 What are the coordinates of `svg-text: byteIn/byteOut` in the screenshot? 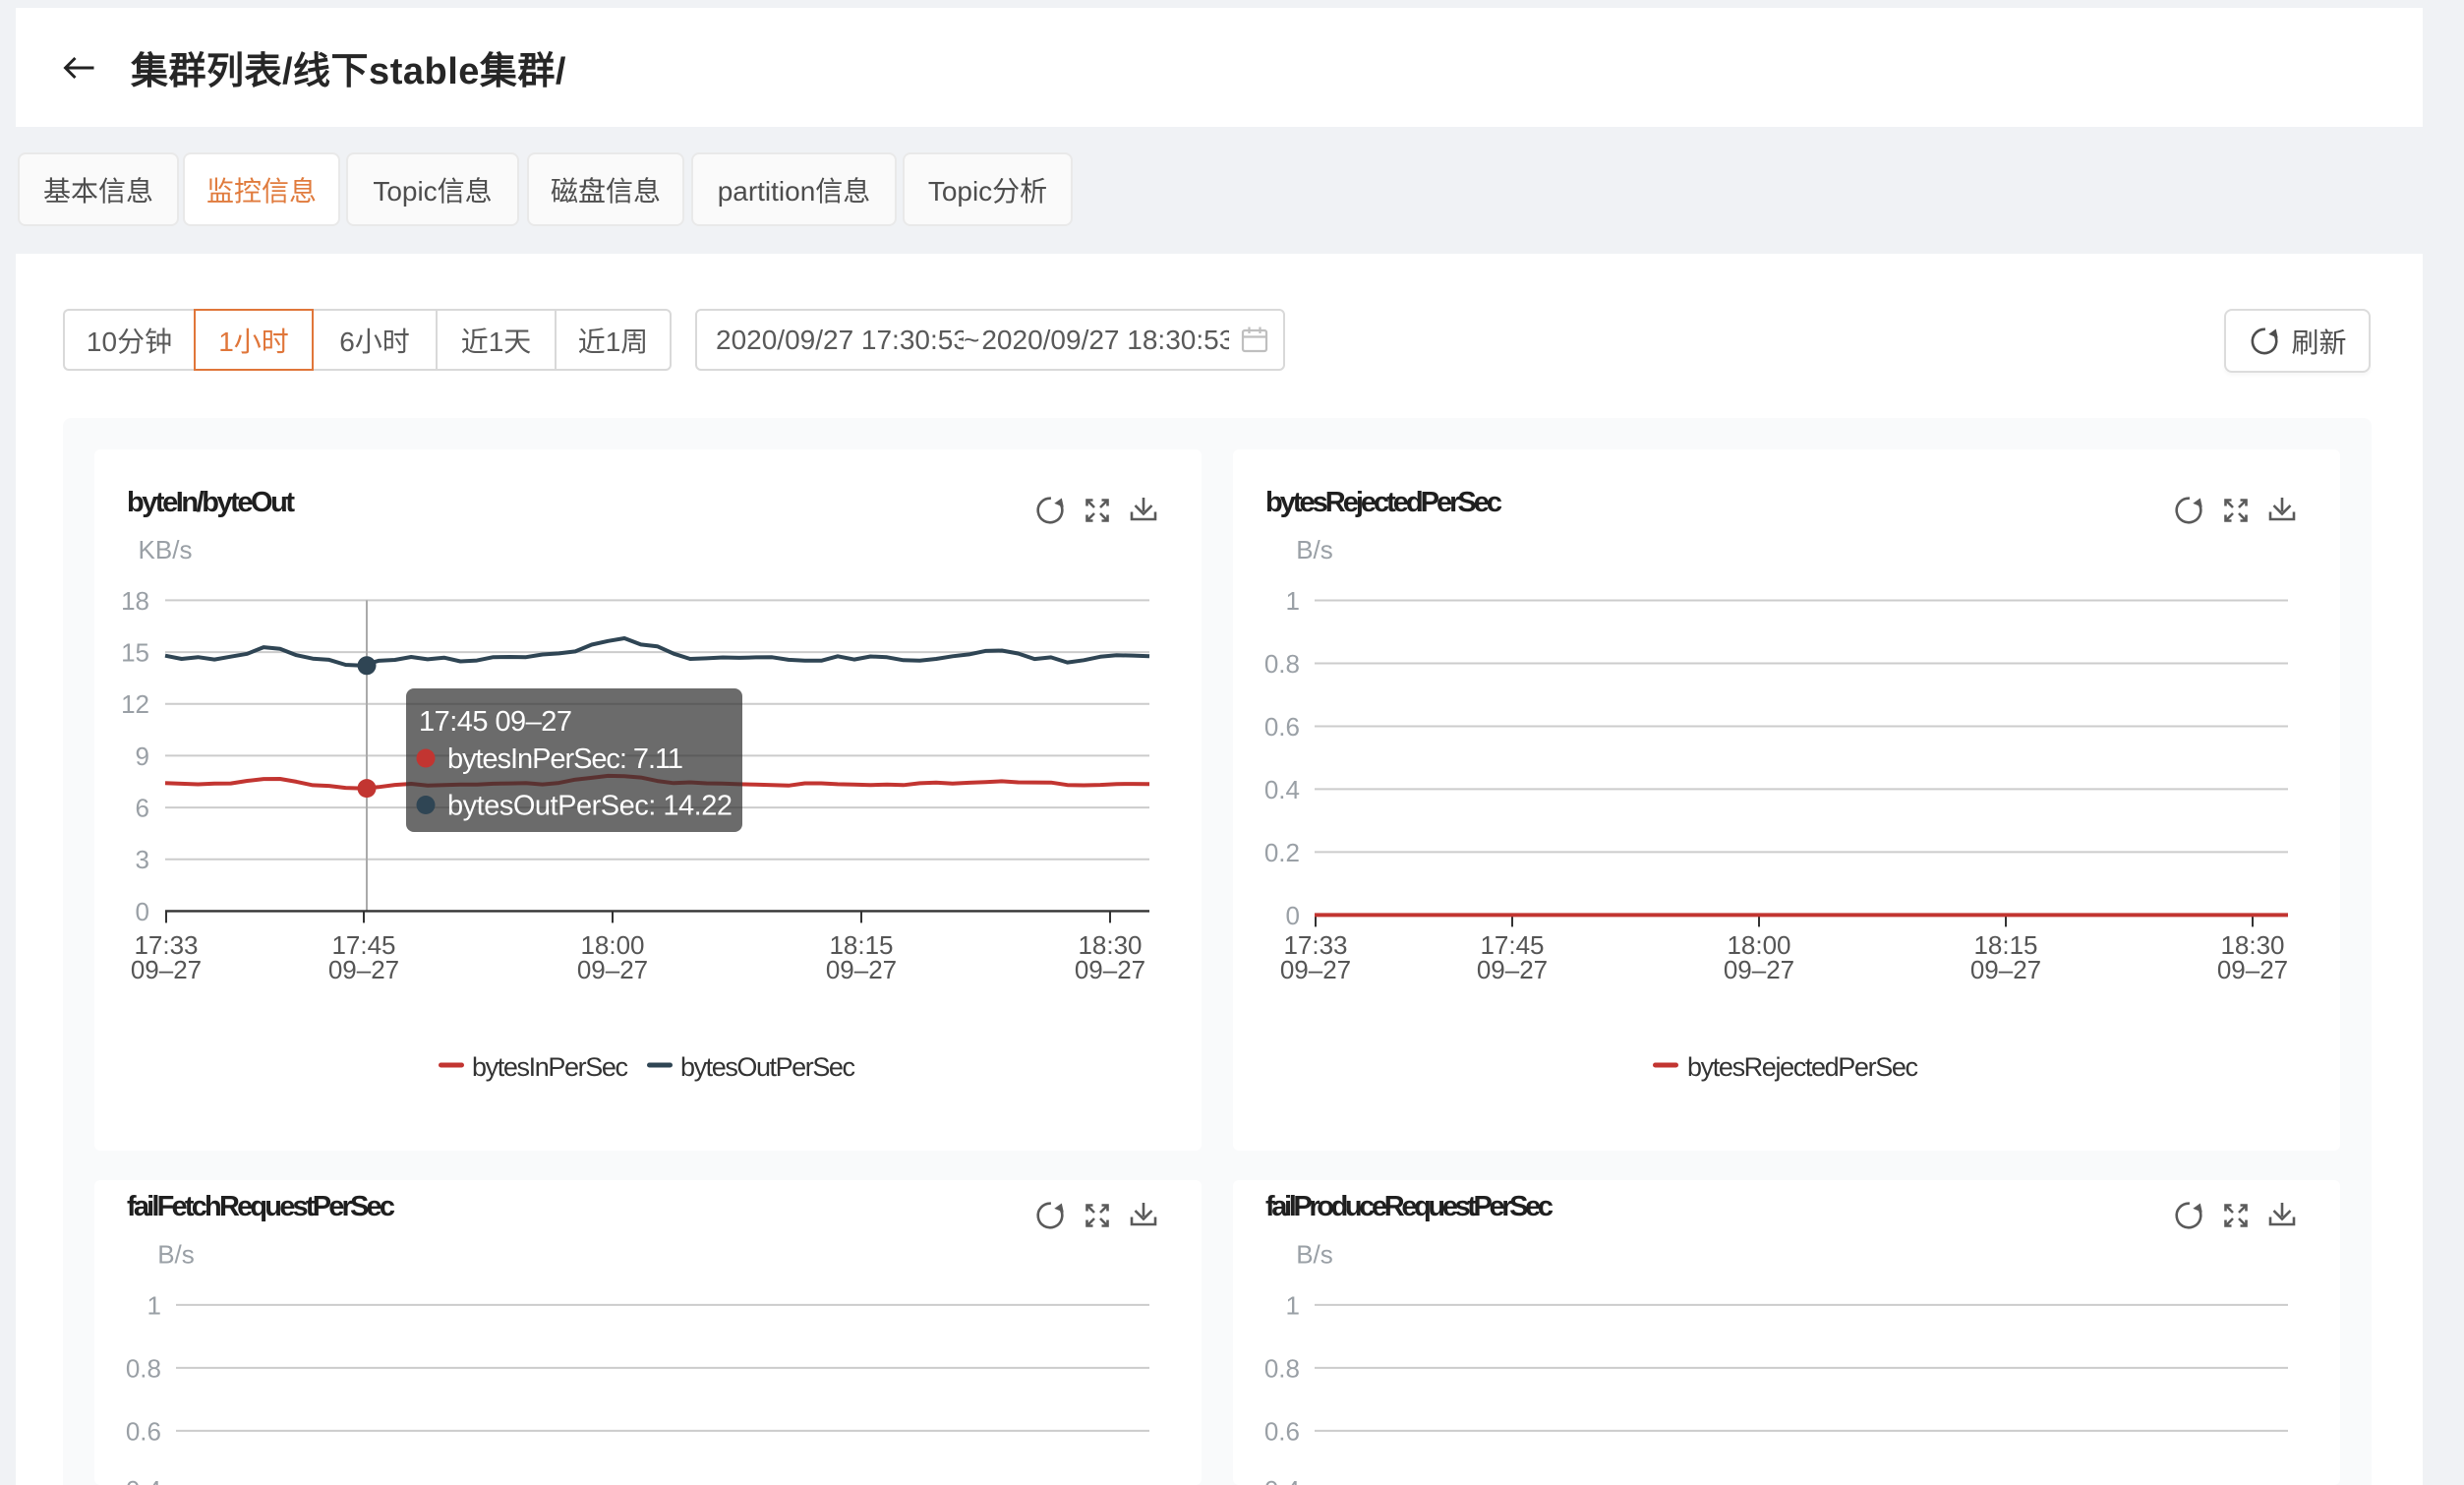 It's located at (211, 502).